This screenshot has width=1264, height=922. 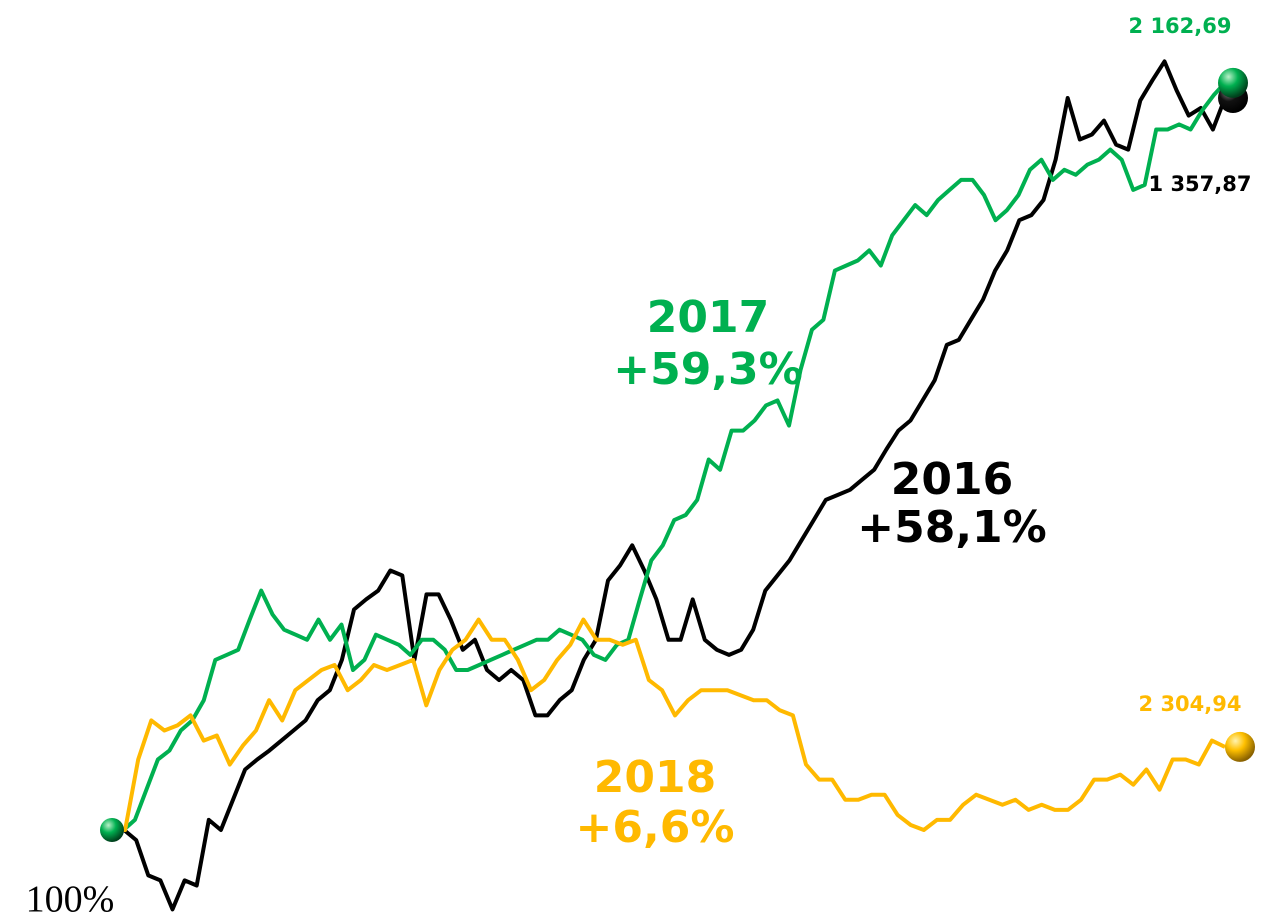 I want to click on annotation-year: 2016, so click(x=952, y=479).